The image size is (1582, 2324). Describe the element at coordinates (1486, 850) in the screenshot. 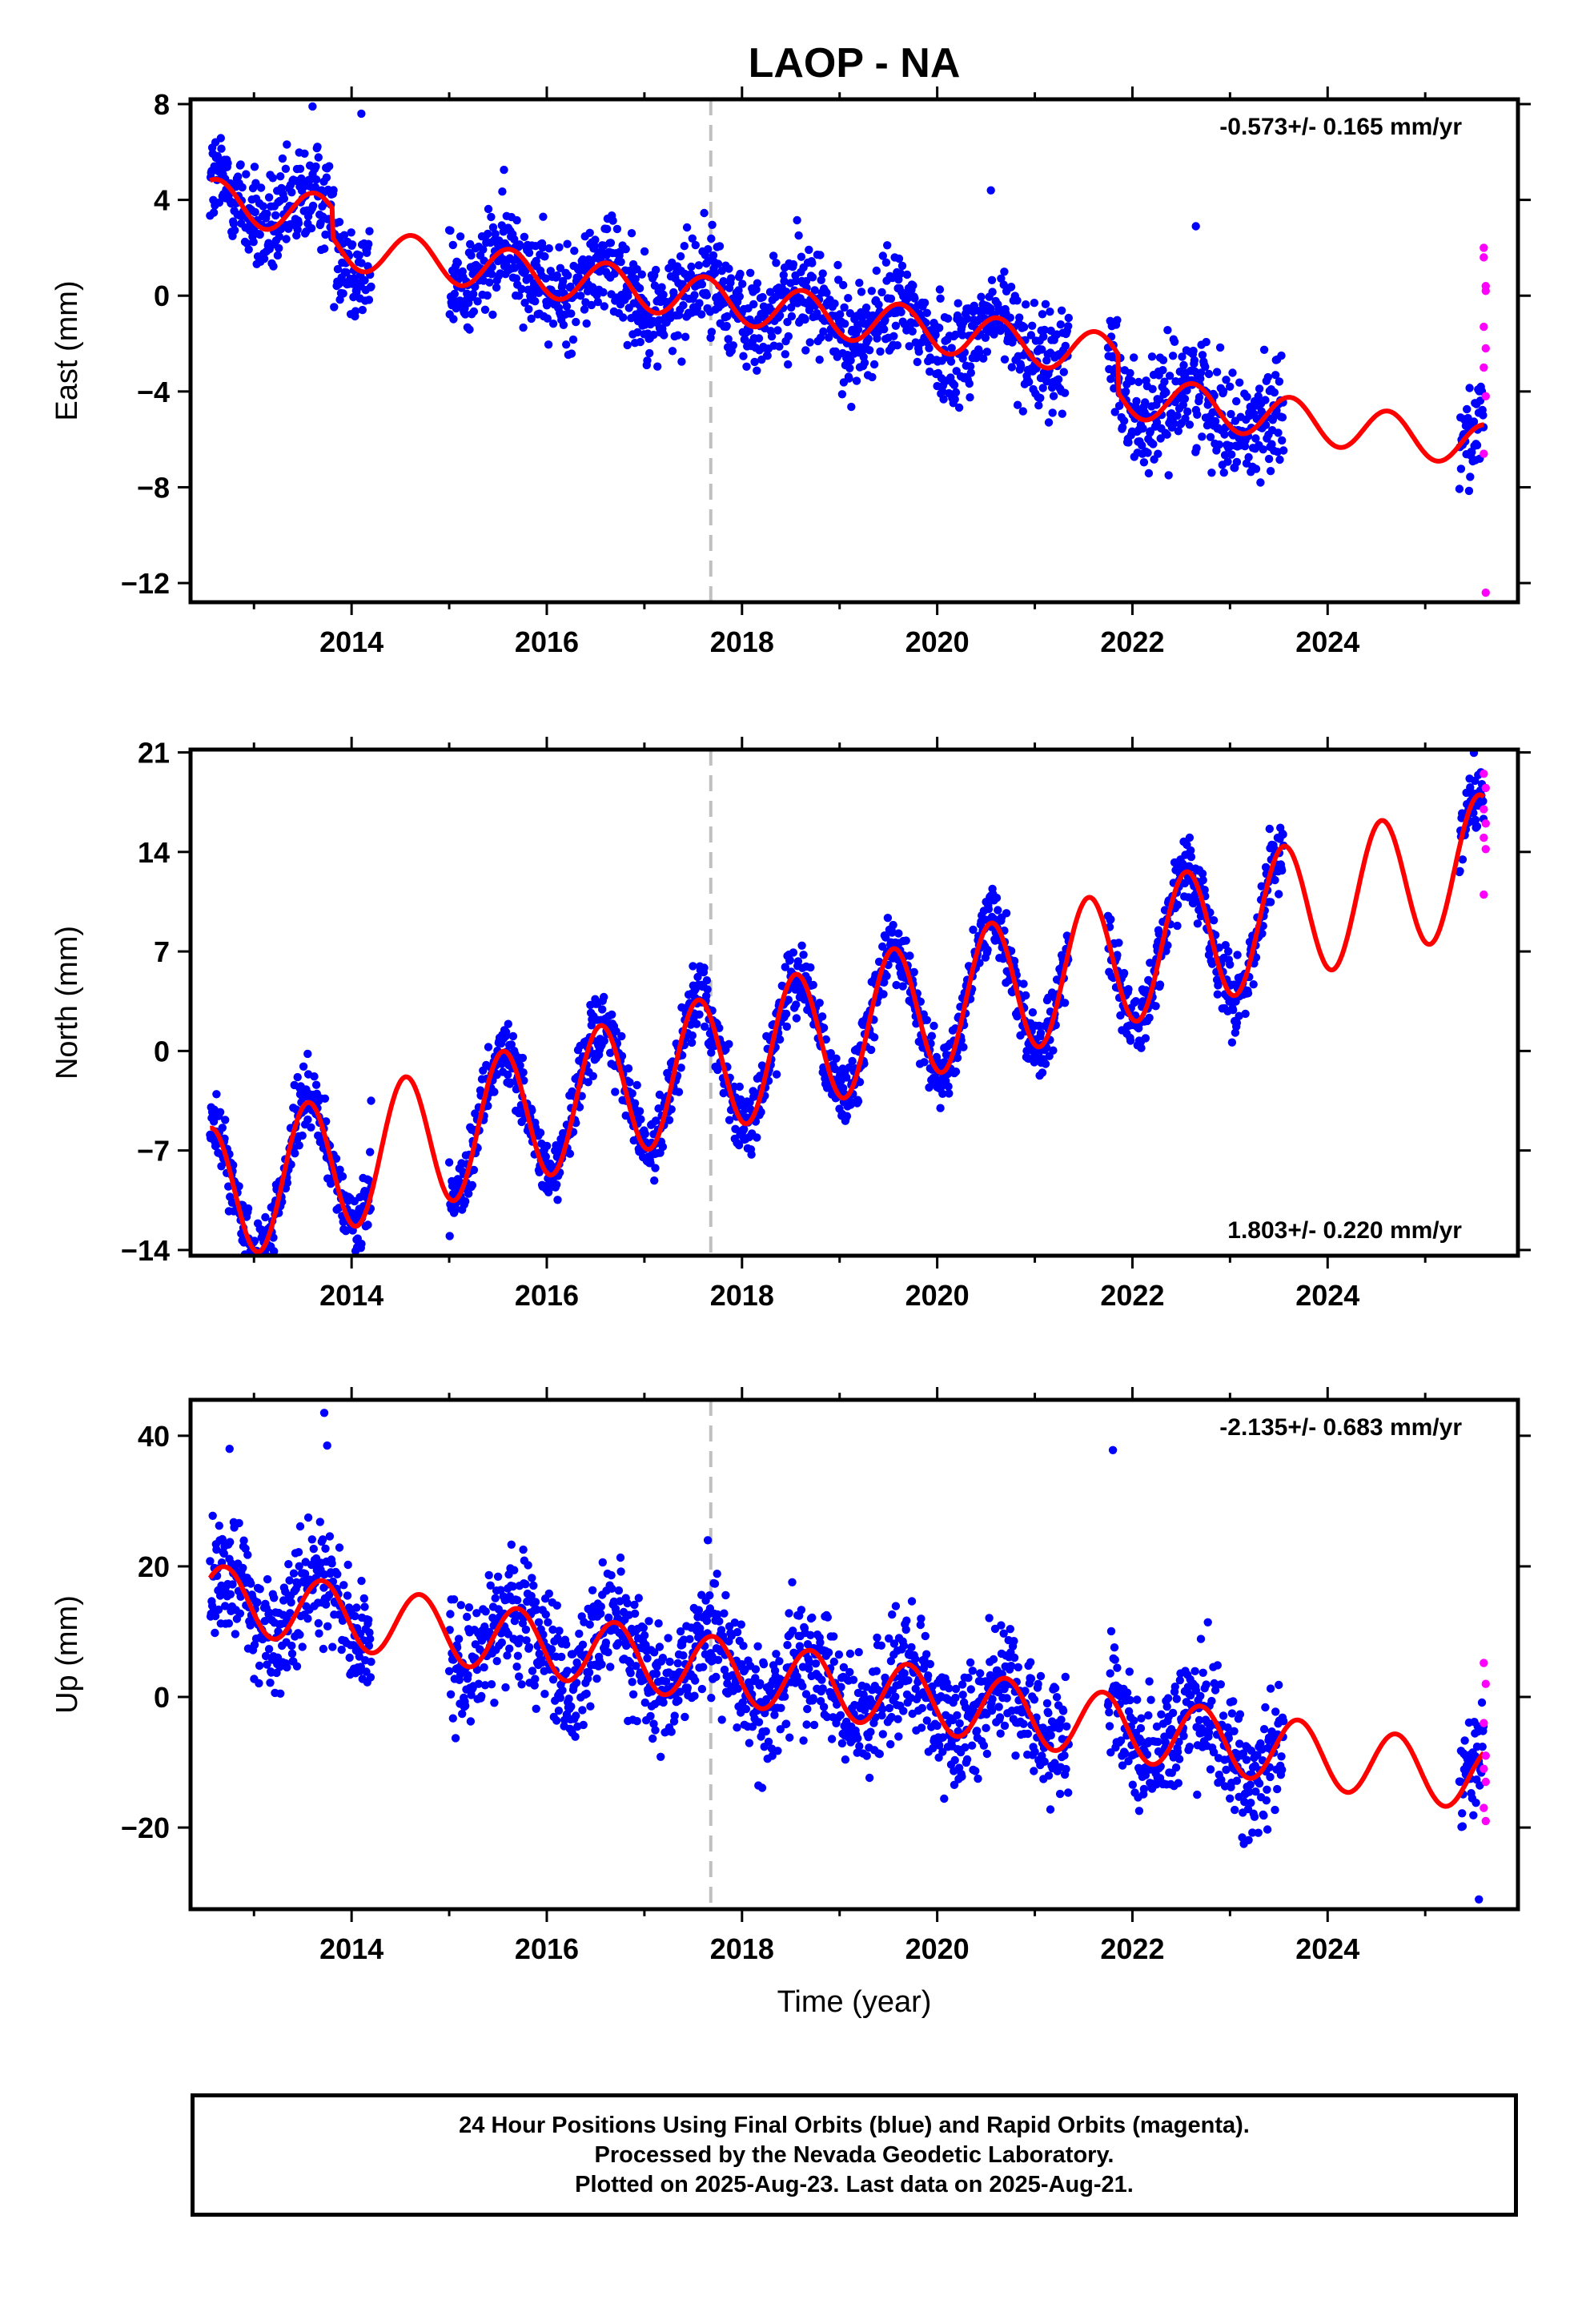

I see `rapid-orbit-point` at that location.